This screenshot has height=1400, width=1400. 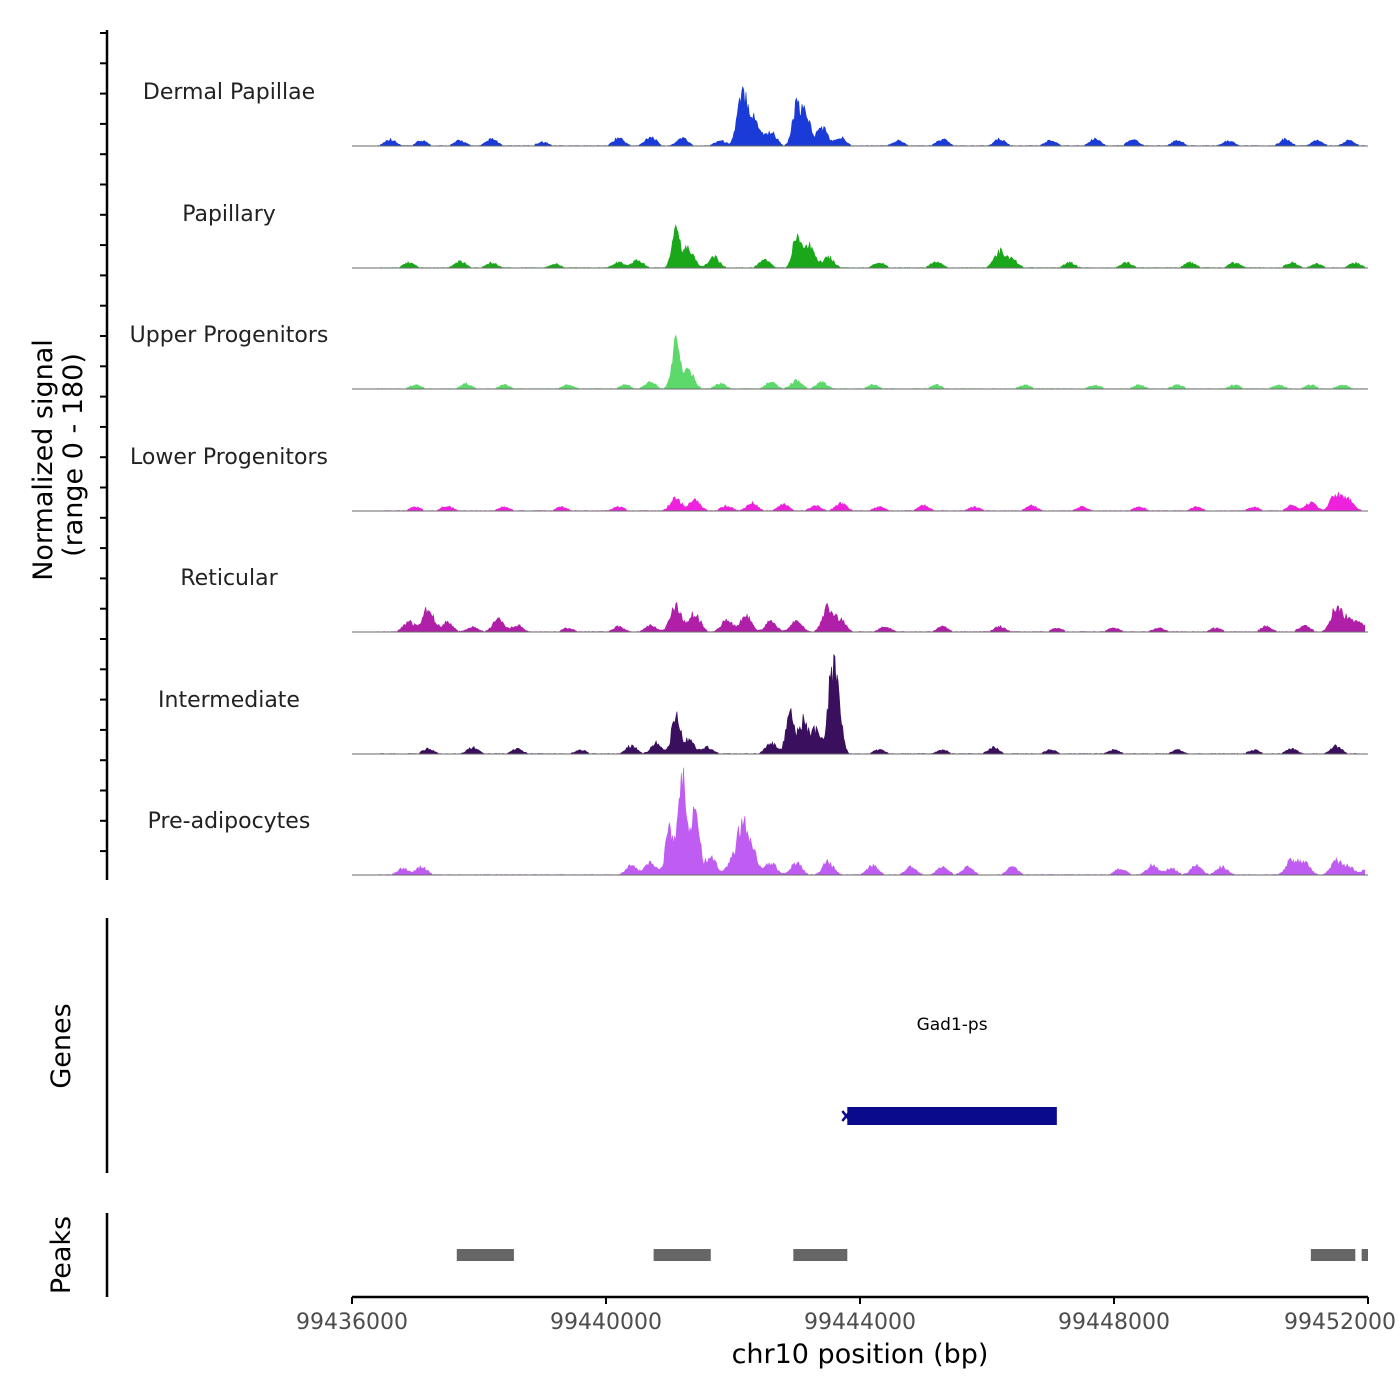 I want to click on x-axis: 99436000 99440000 99444000 99448000 99452000, so click(x=846, y=1315).